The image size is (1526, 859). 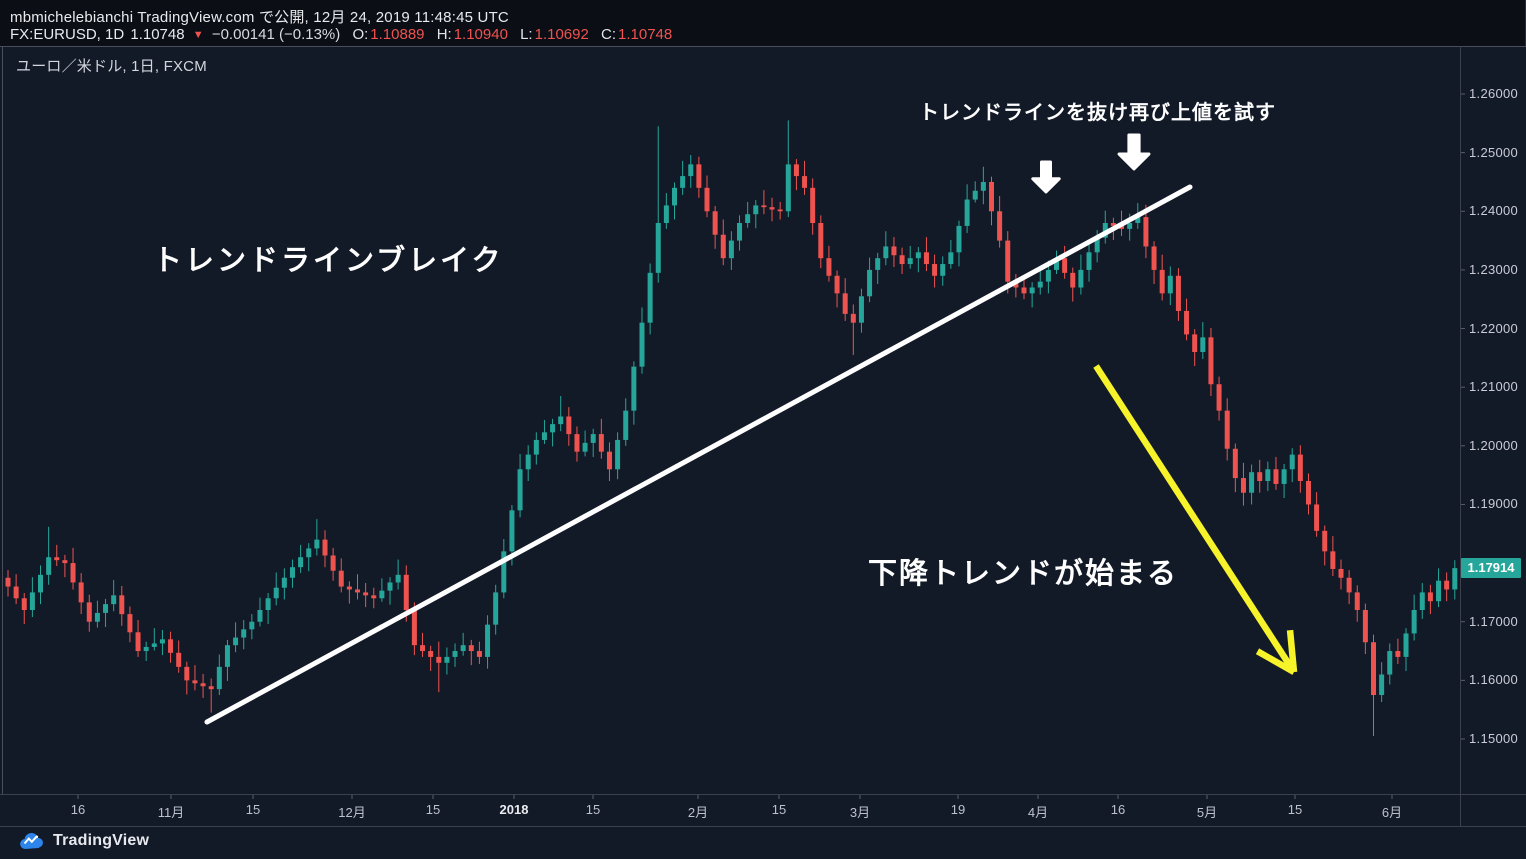 I want to click on time-tick-label: 15, so click(x=433, y=809).